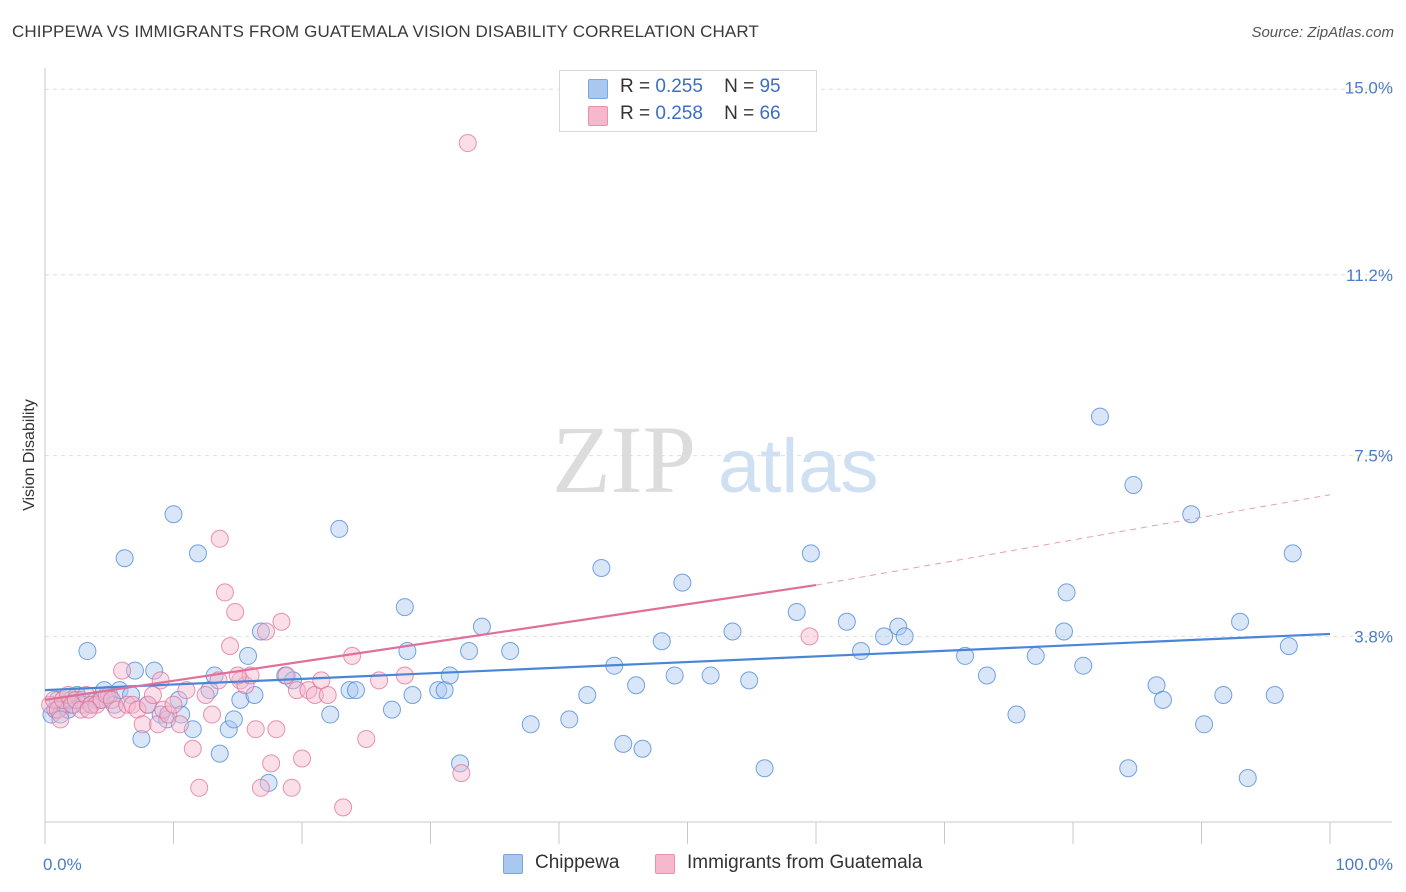  What do you see at coordinates (1369, 87) in the screenshot?
I see `y-tick-label-3: 15.0%` at bounding box center [1369, 87].